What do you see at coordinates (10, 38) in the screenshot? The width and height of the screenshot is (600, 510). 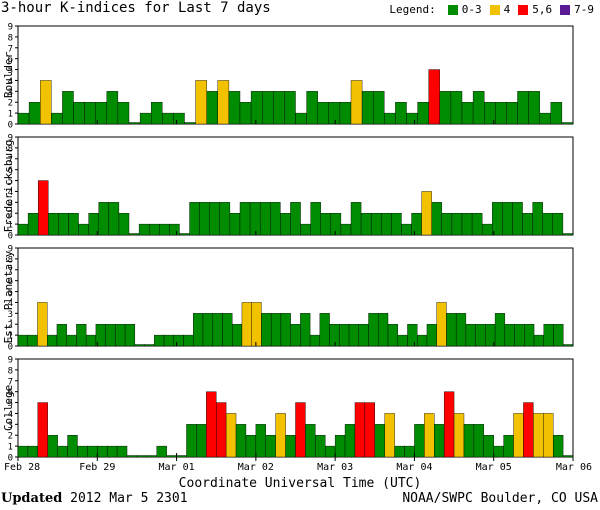 I see `y-tick-label: 8` at bounding box center [10, 38].